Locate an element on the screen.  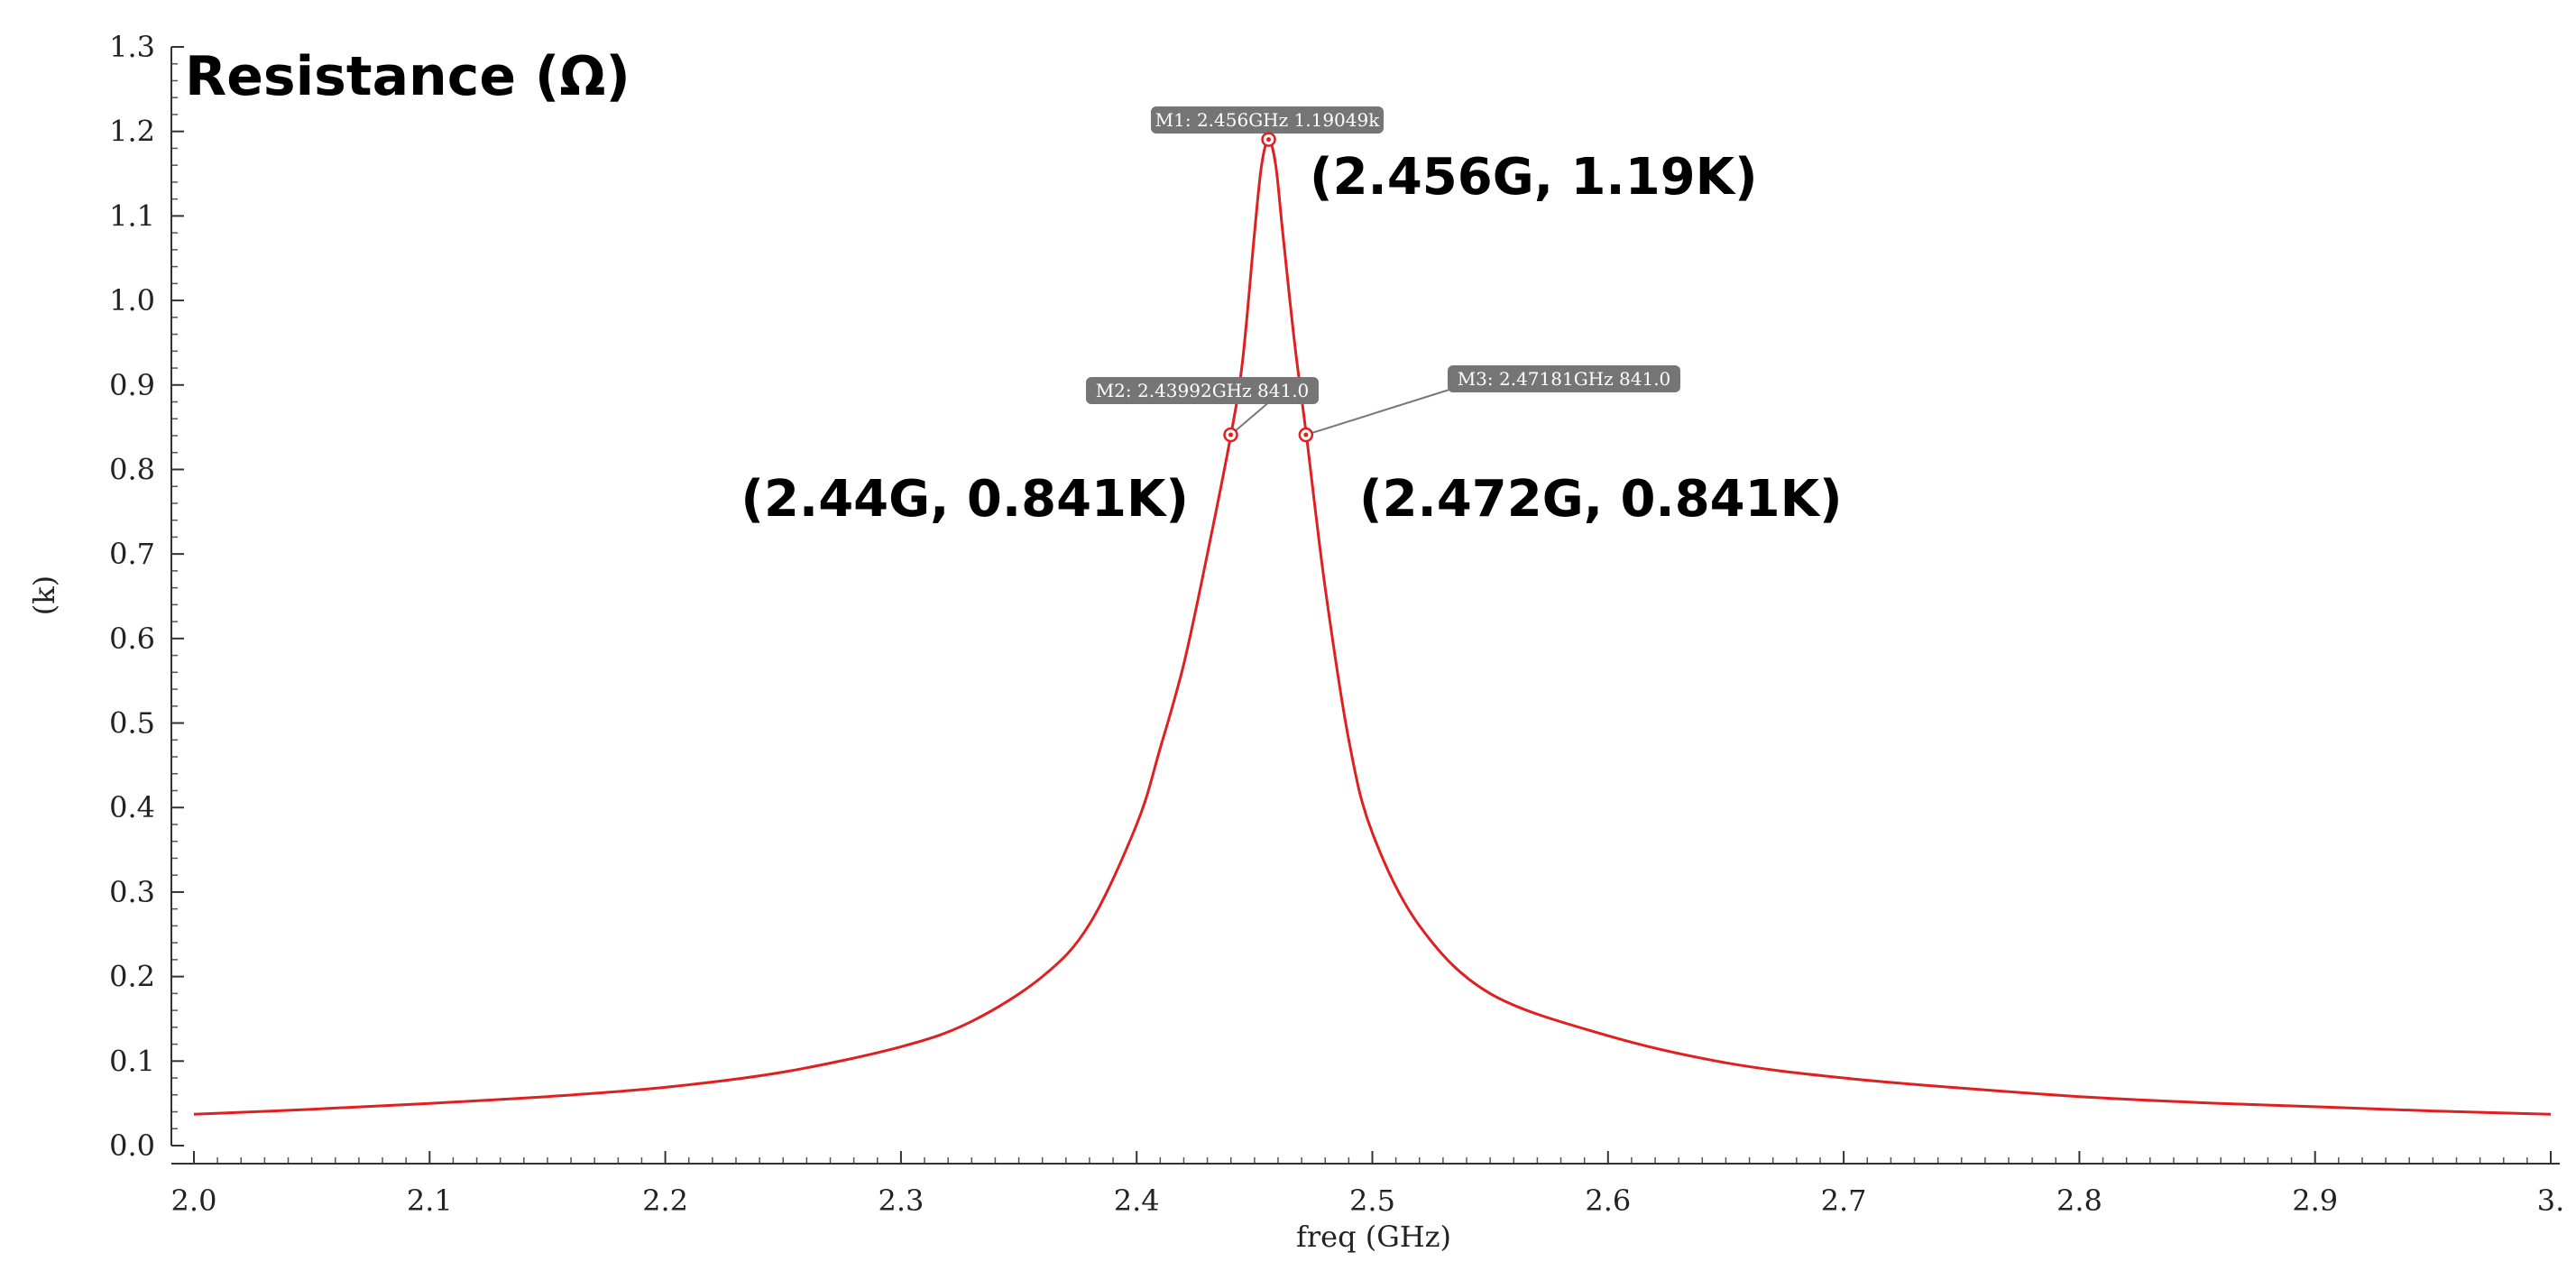
x-tick-label: 2.4 is located at coordinates (1137, 1201).